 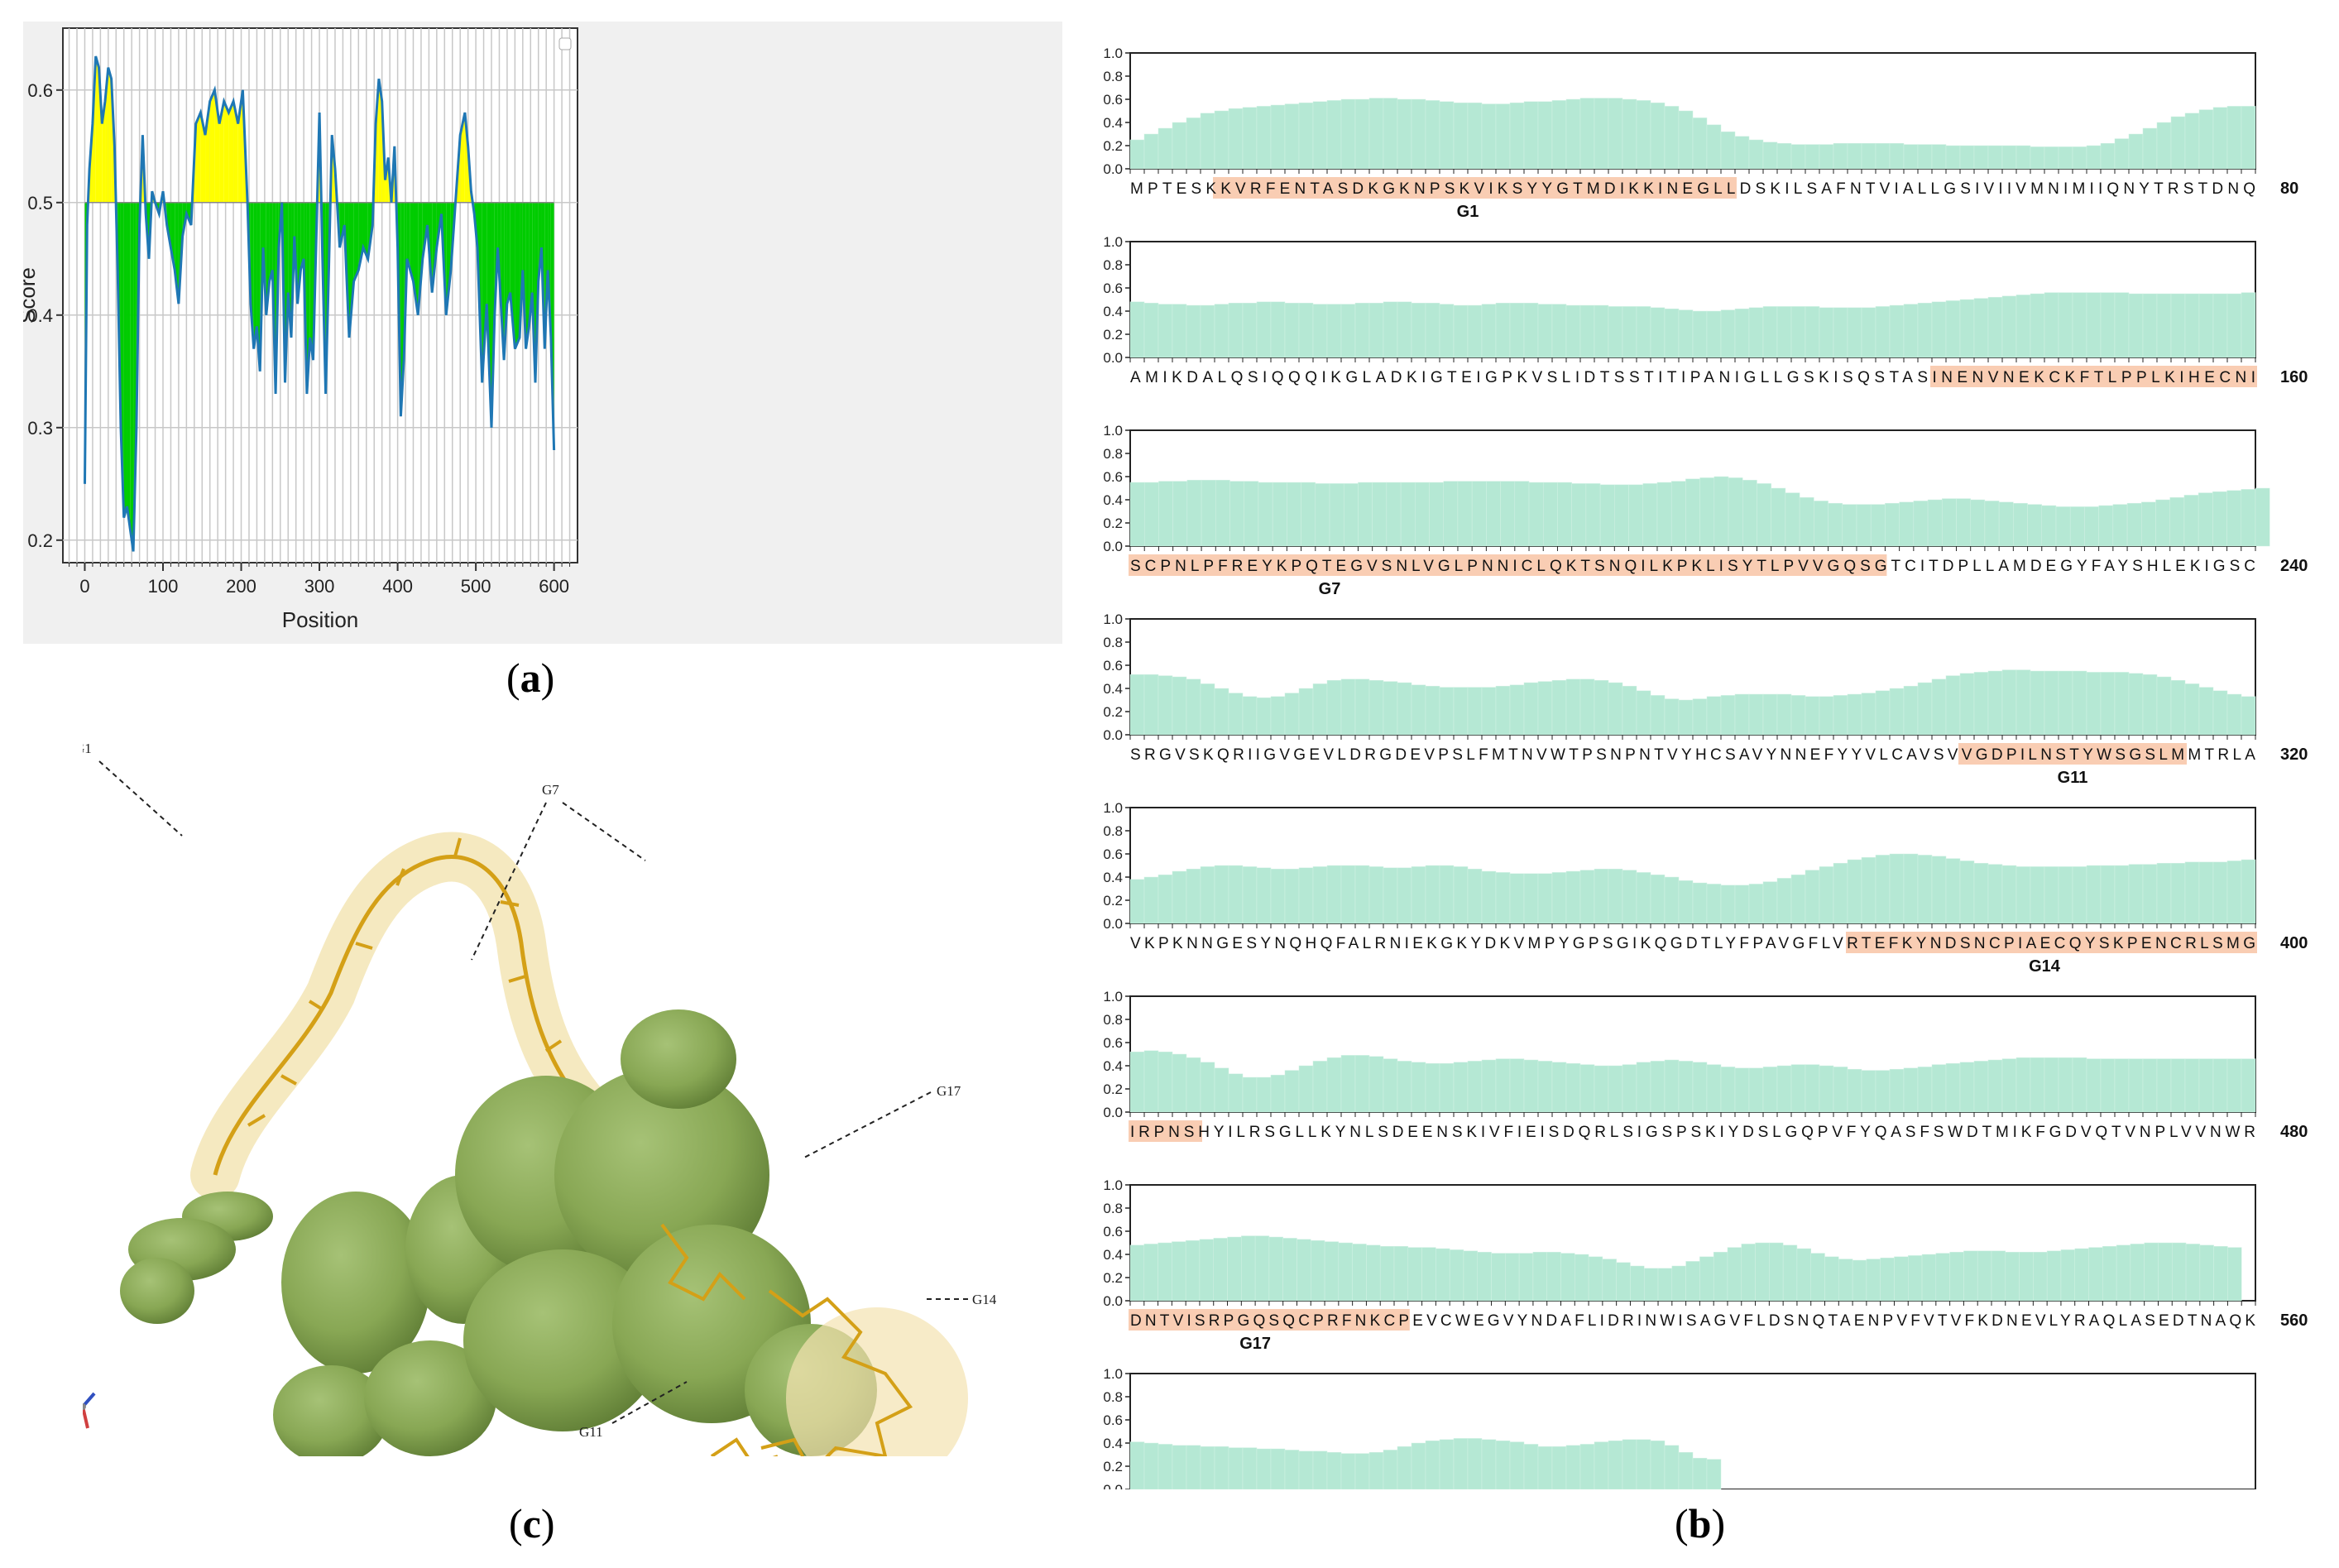 I want to click on epitope-label: G17, so click(x=1255, y=1344).